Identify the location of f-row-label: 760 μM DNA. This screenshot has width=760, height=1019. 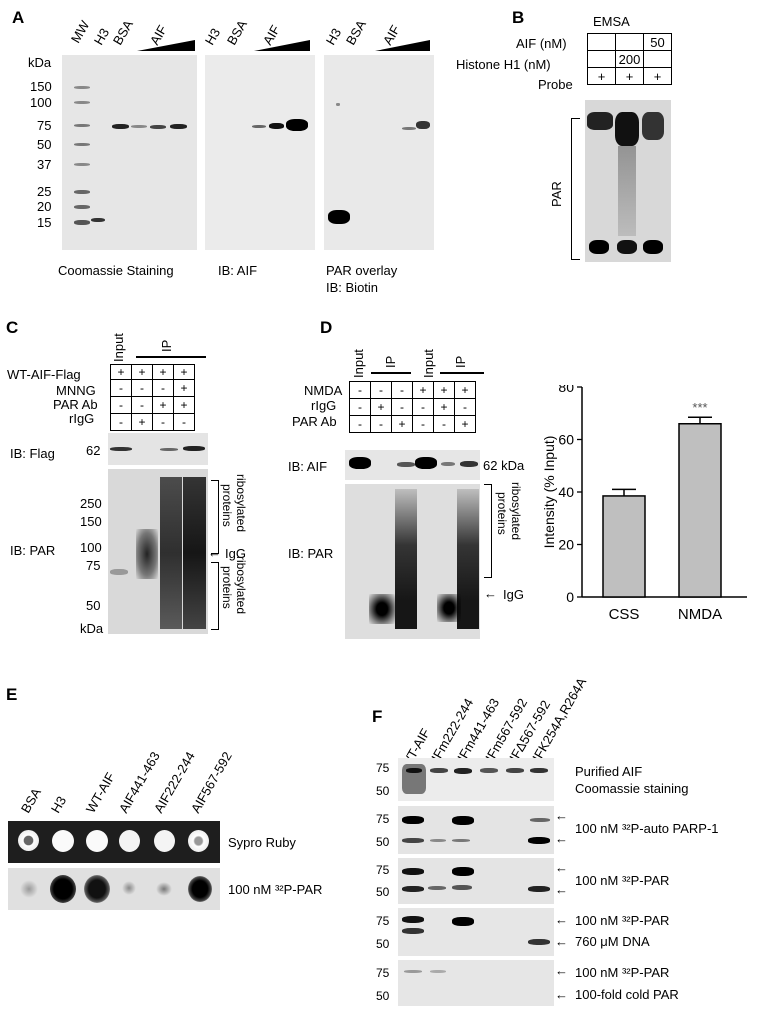
(612, 941).